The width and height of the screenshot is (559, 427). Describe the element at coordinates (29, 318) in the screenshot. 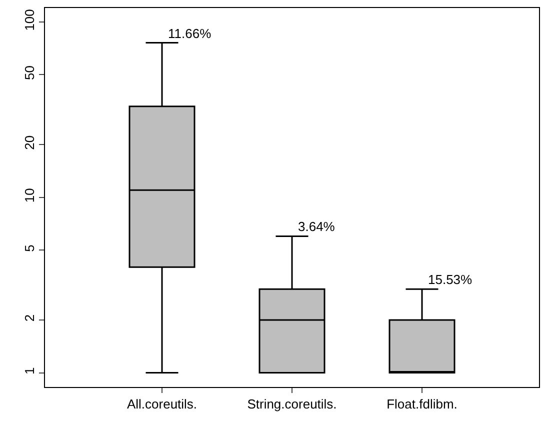

I see `y-tick-label: 2` at that location.